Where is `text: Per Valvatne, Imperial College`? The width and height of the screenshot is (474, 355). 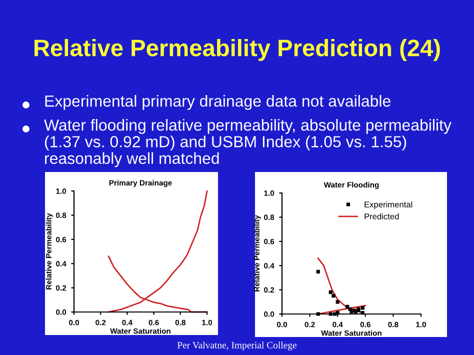 text: Per Valvatne, Imperial College is located at coordinates (237, 346).